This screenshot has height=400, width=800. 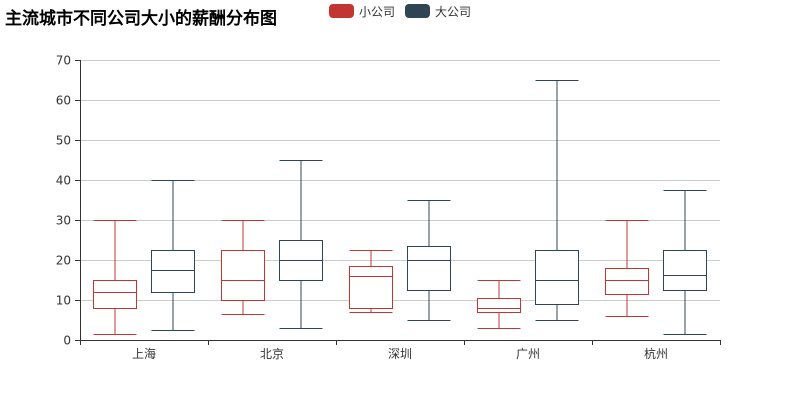 I want to click on x-tick-label-2: 深圳, so click(x=400, y=354).